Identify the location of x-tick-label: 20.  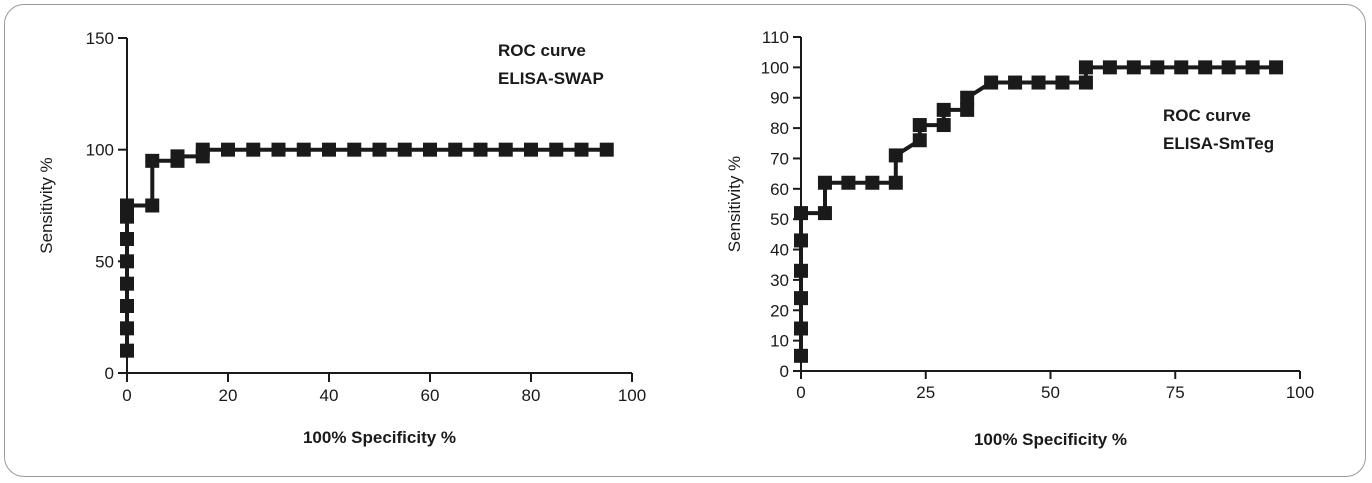
(228, 395).